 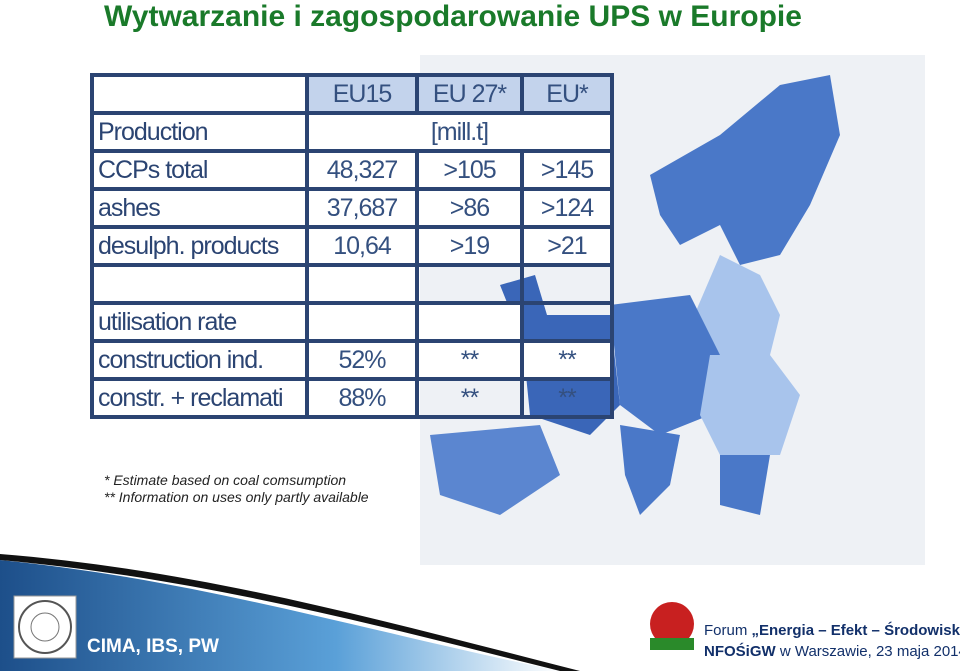 I want to click on organizer: NFOŚiGW, so click(x=740, y=651).